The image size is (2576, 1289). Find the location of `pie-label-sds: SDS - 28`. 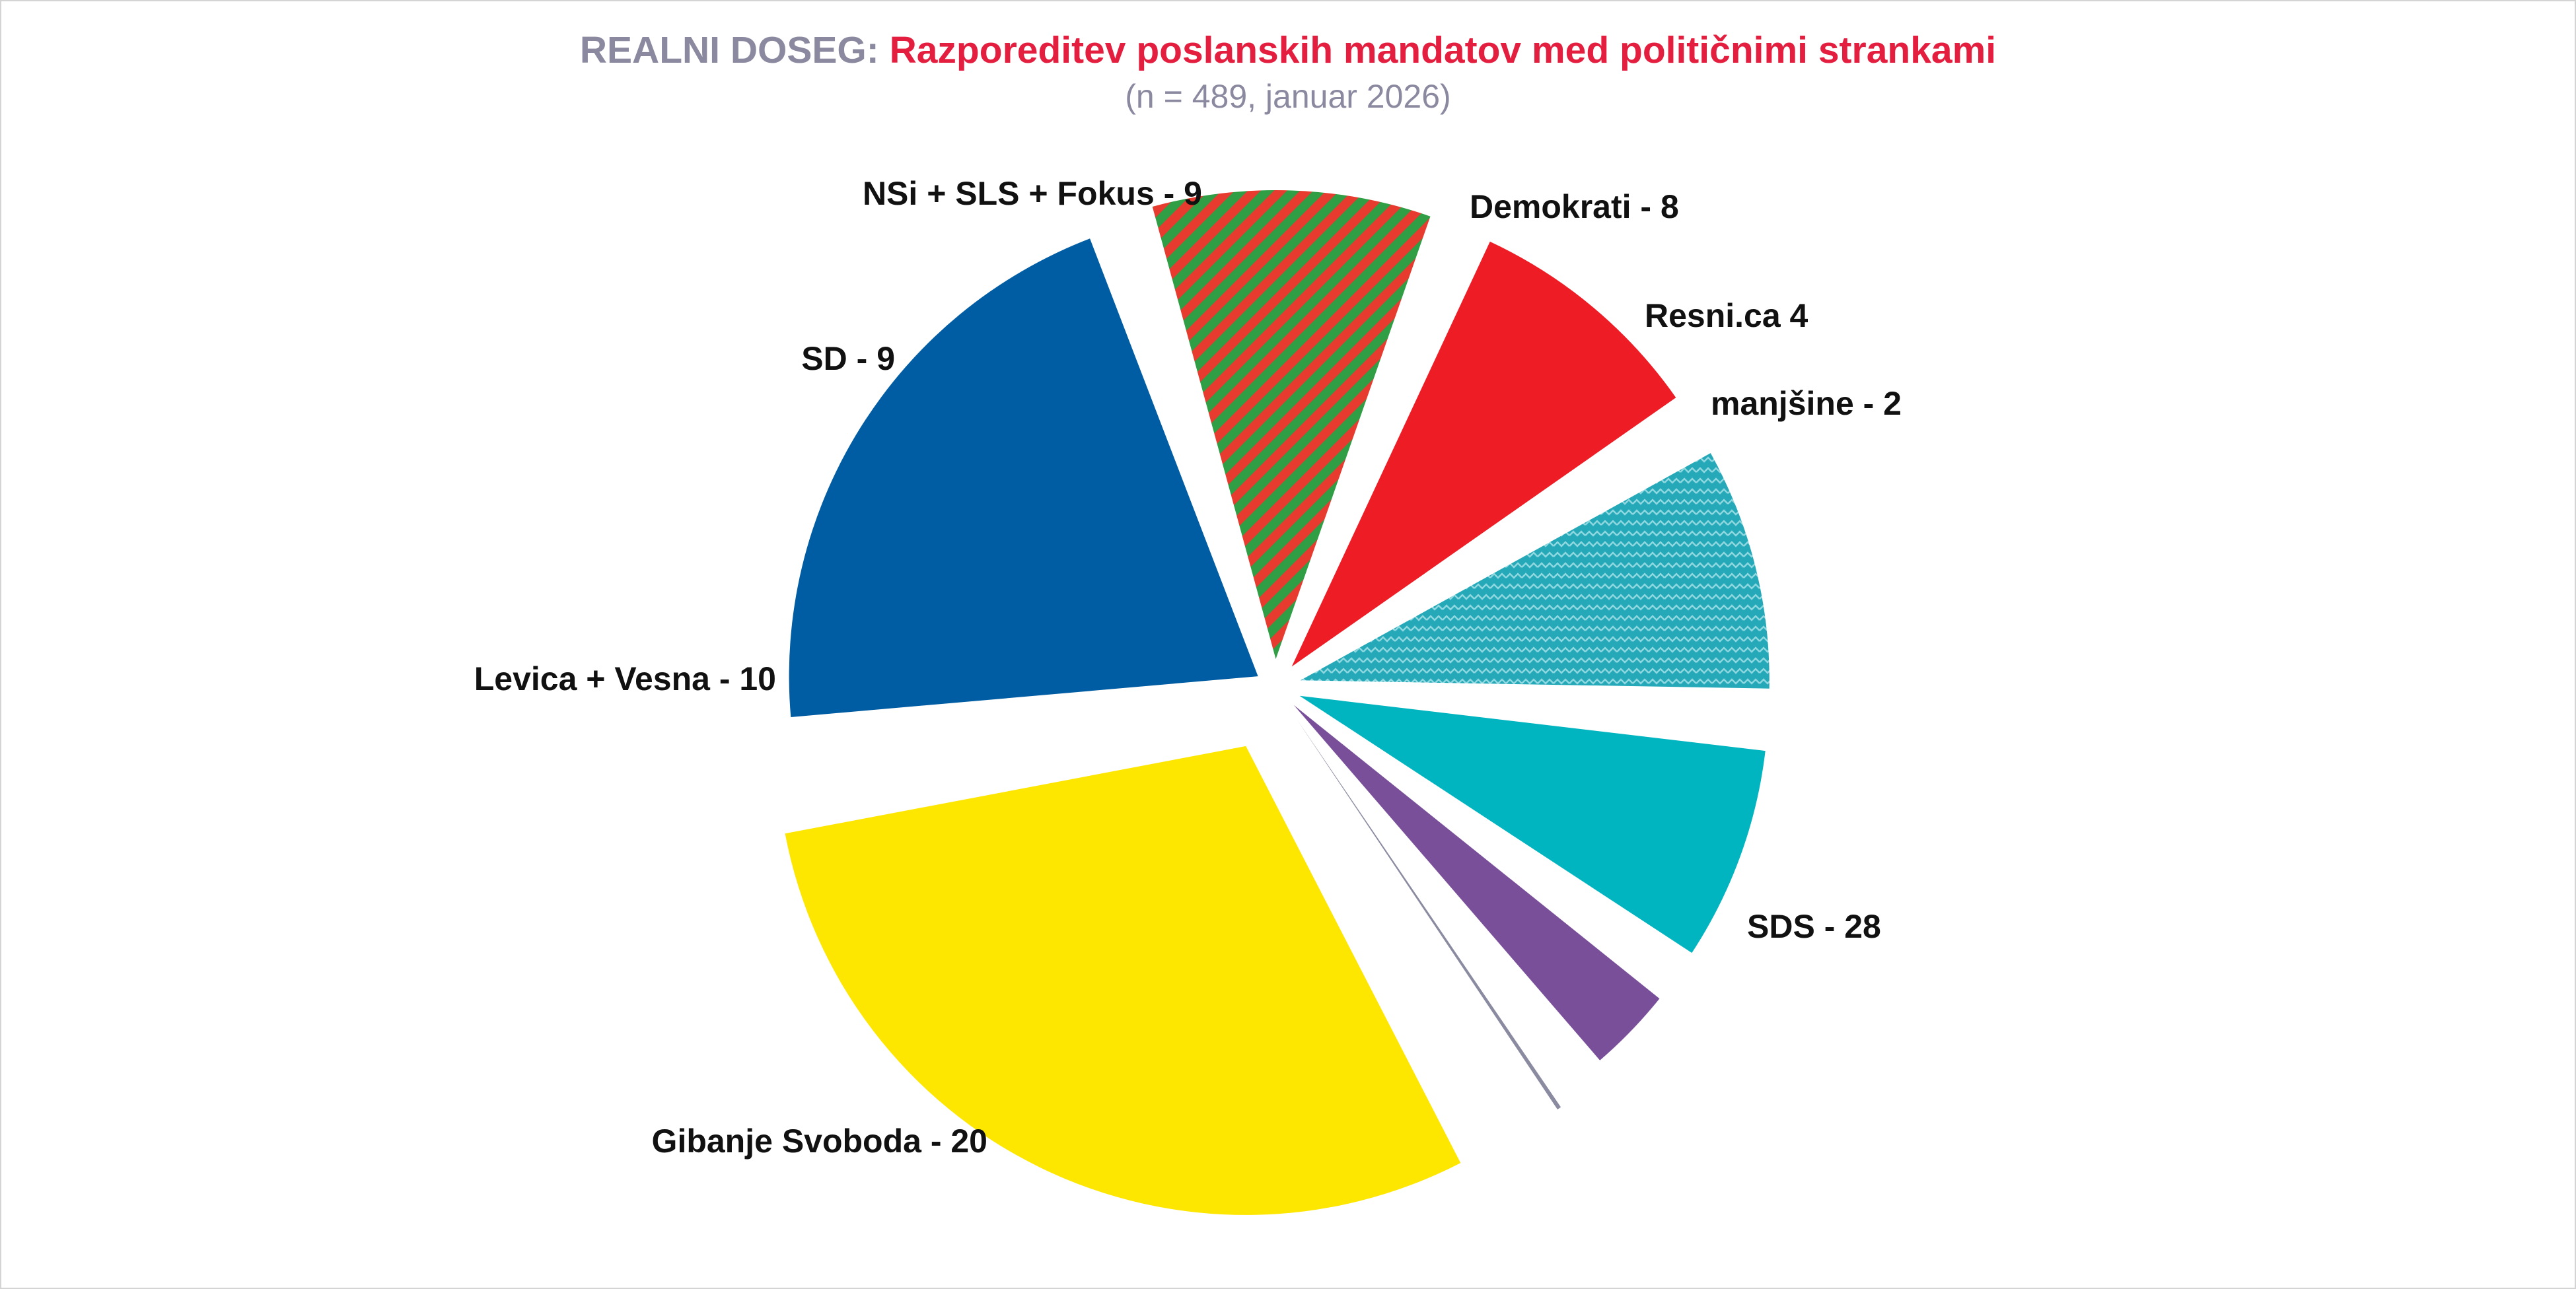

pie-label-sds: SDS - 28 is located at coordinates (1814, 926).